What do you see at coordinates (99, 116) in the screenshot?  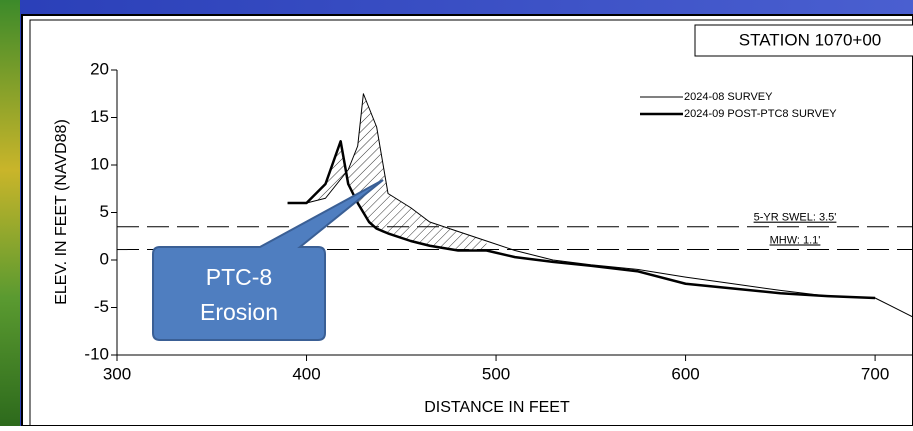 I see `y-tick-label: 15` at bounding box center [99, 116].